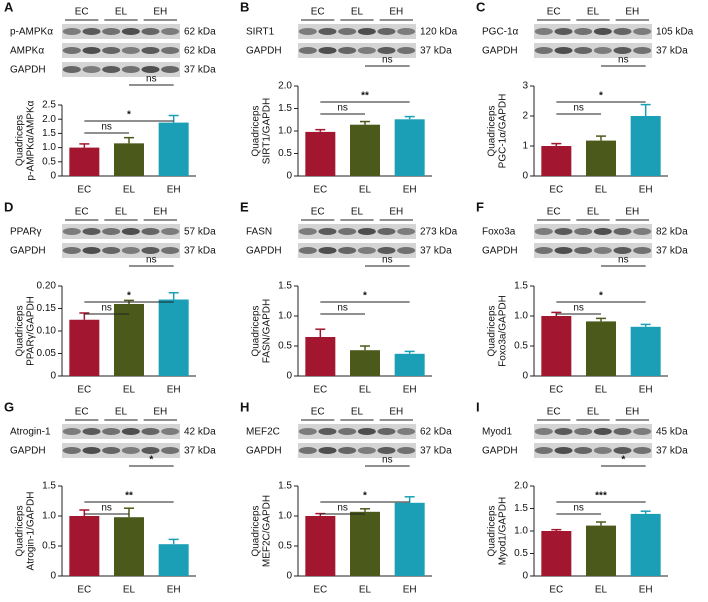  What do you see at coordinates (365, 296) in the screenshot?
I see `significance-label: *` at bounding box center [365, 296].